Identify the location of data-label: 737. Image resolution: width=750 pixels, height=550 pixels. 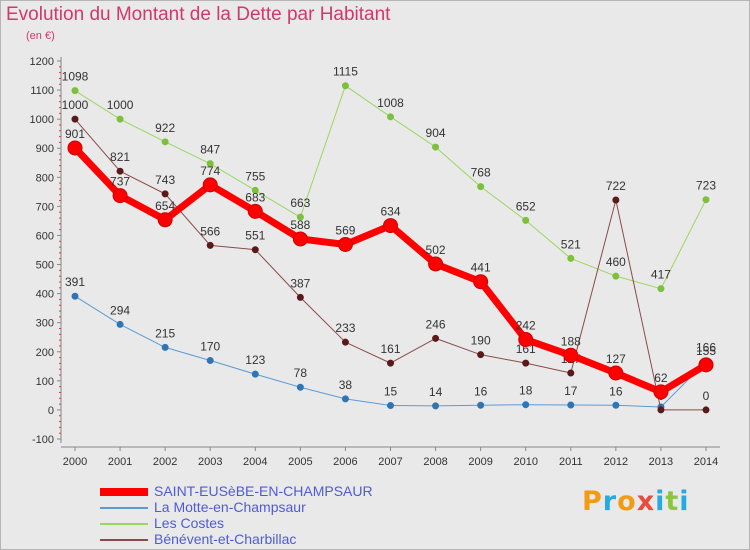
(120, 182).